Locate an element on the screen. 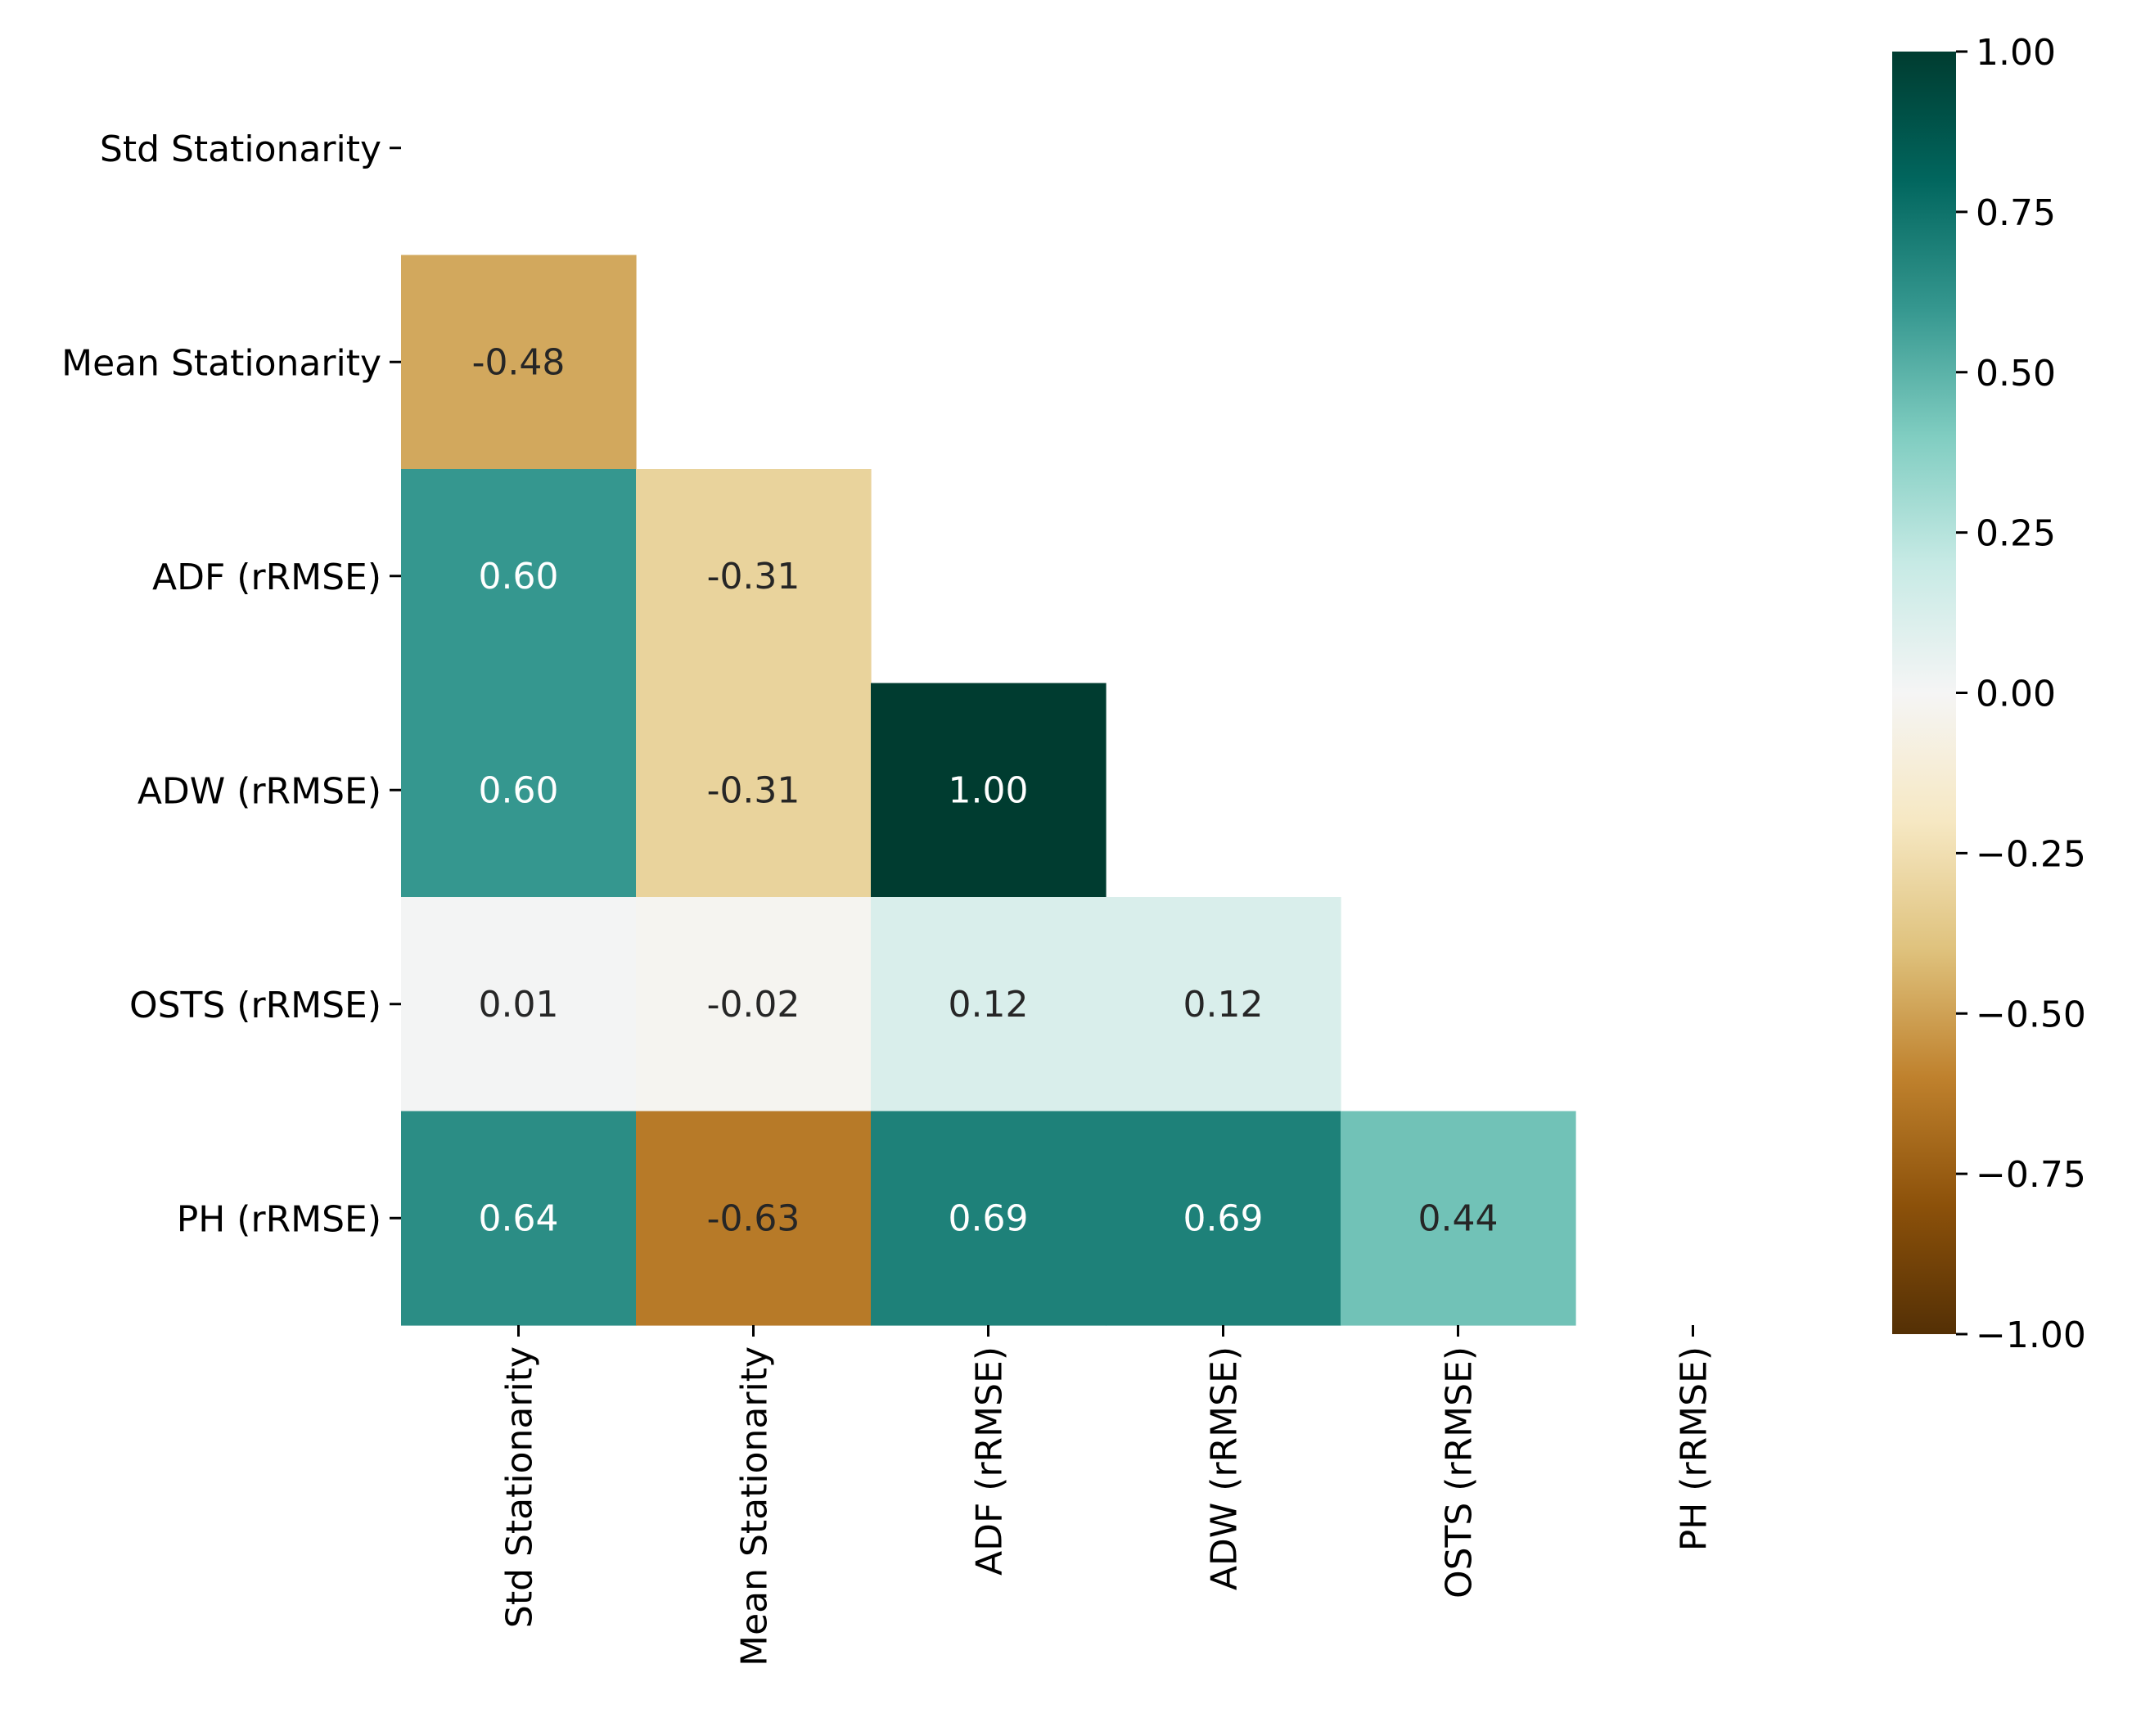  y-tick-label: OSTS (rRMSE) is located at coordinates (255, 1005).